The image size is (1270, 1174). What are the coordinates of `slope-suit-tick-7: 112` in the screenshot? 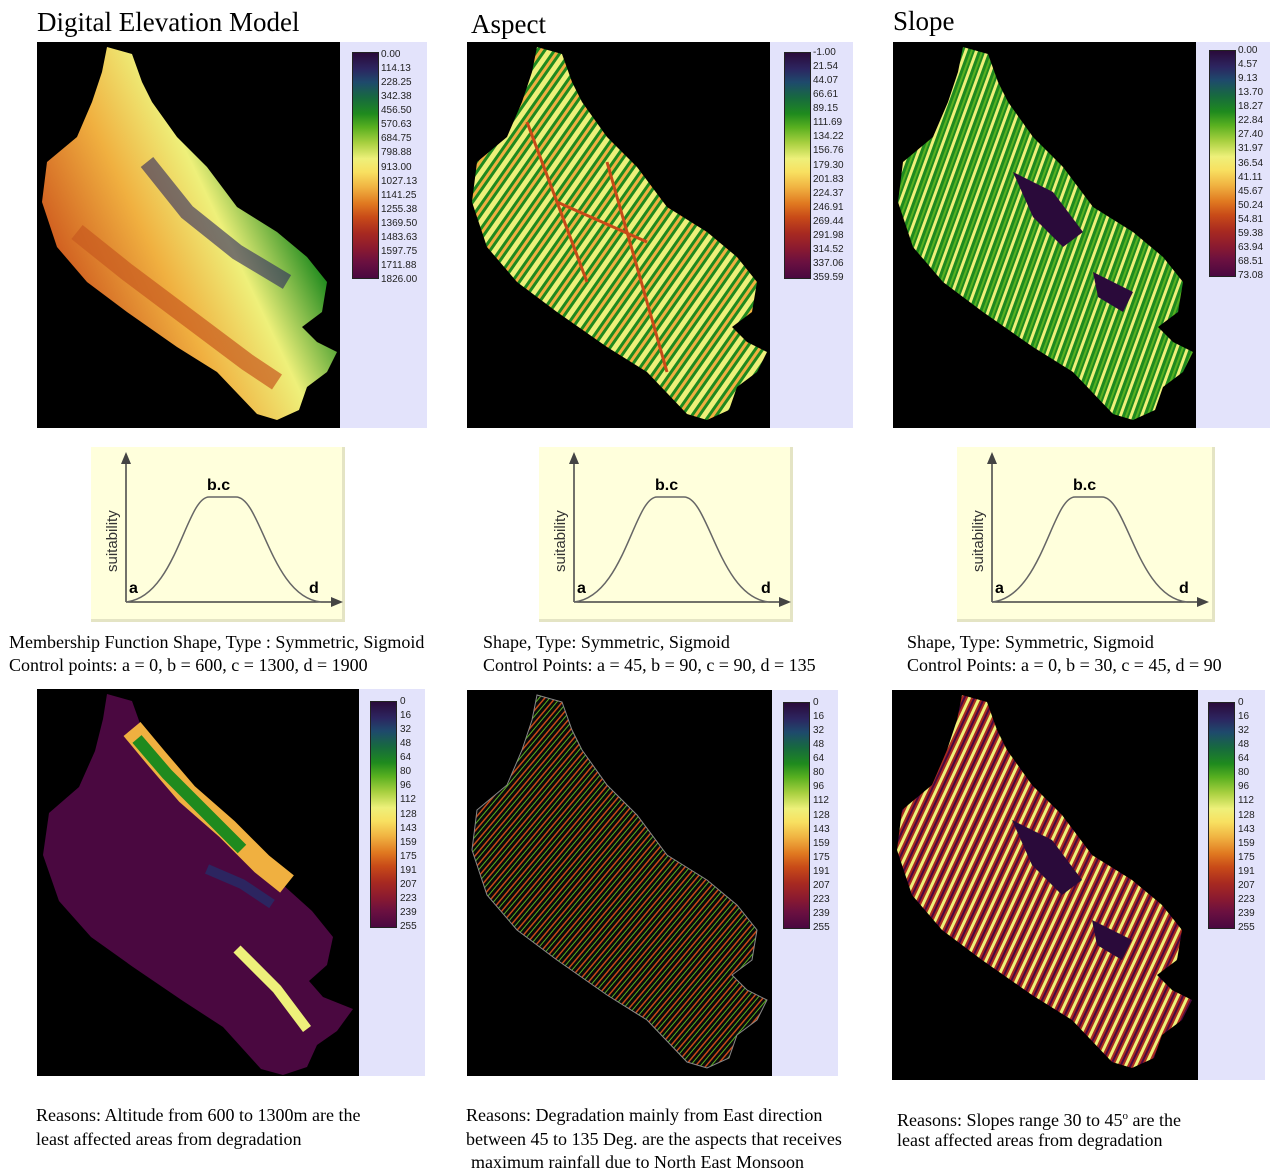 It's located at (1246, 801).